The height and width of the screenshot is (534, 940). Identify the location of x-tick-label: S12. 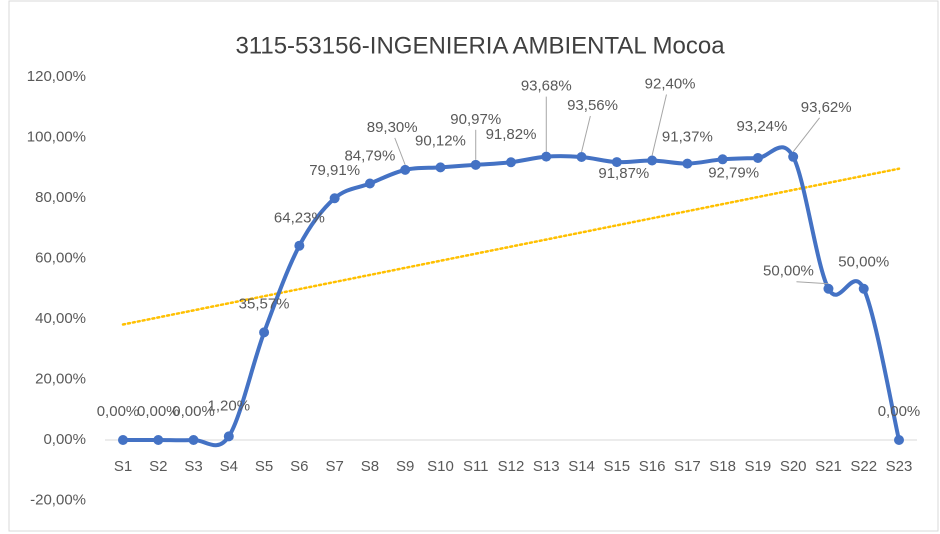
(511, 466).